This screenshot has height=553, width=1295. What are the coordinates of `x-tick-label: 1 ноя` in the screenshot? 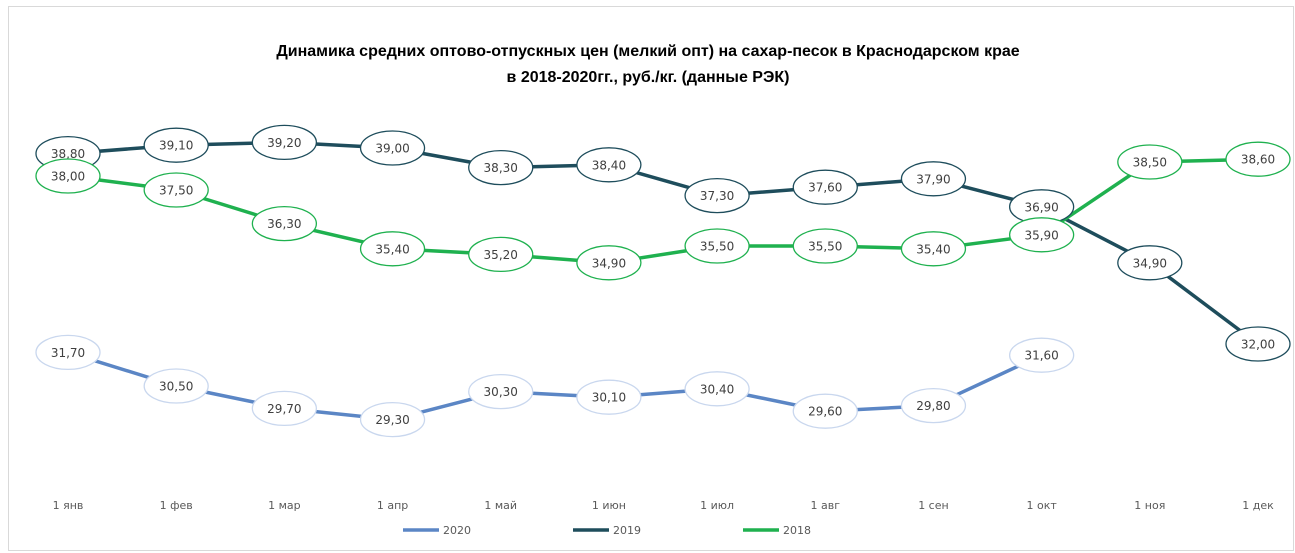 It's located at (1149, 505).